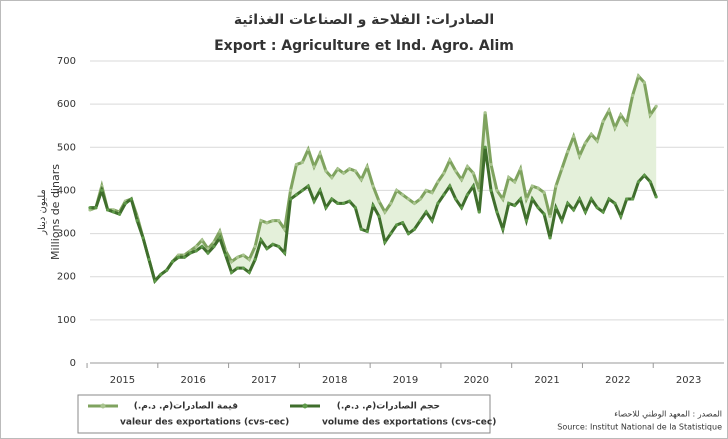 The width and height of the screenshot is (728, 439). I want to click on y-tick-label: 600, so click(66, 104).